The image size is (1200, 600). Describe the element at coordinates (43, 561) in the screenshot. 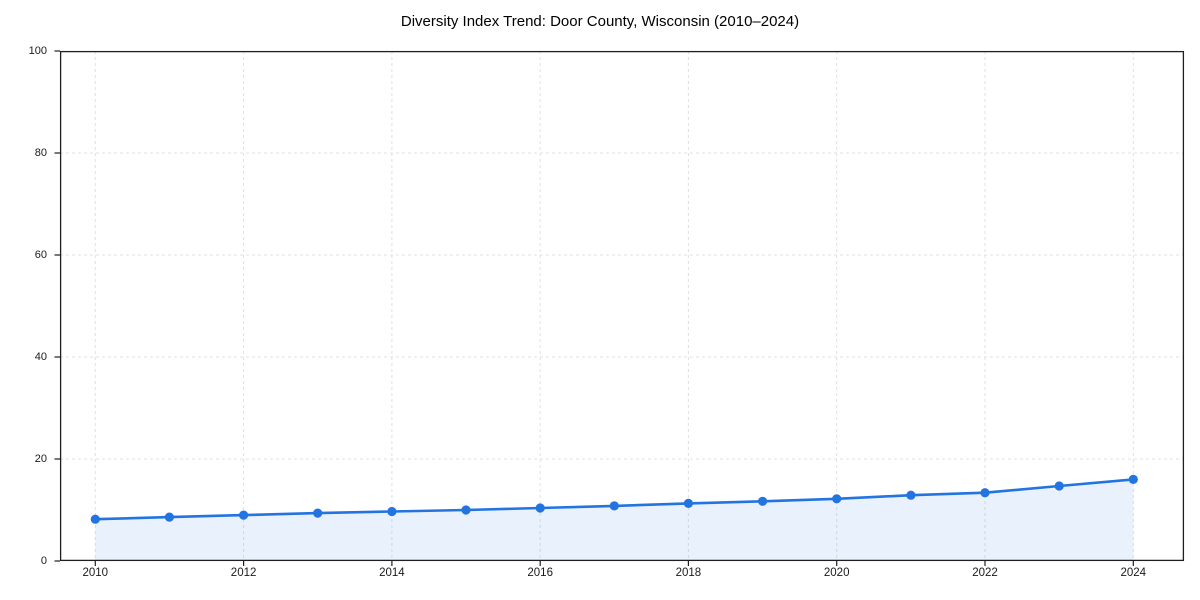

I see `y-tick-label: 0` at that location.